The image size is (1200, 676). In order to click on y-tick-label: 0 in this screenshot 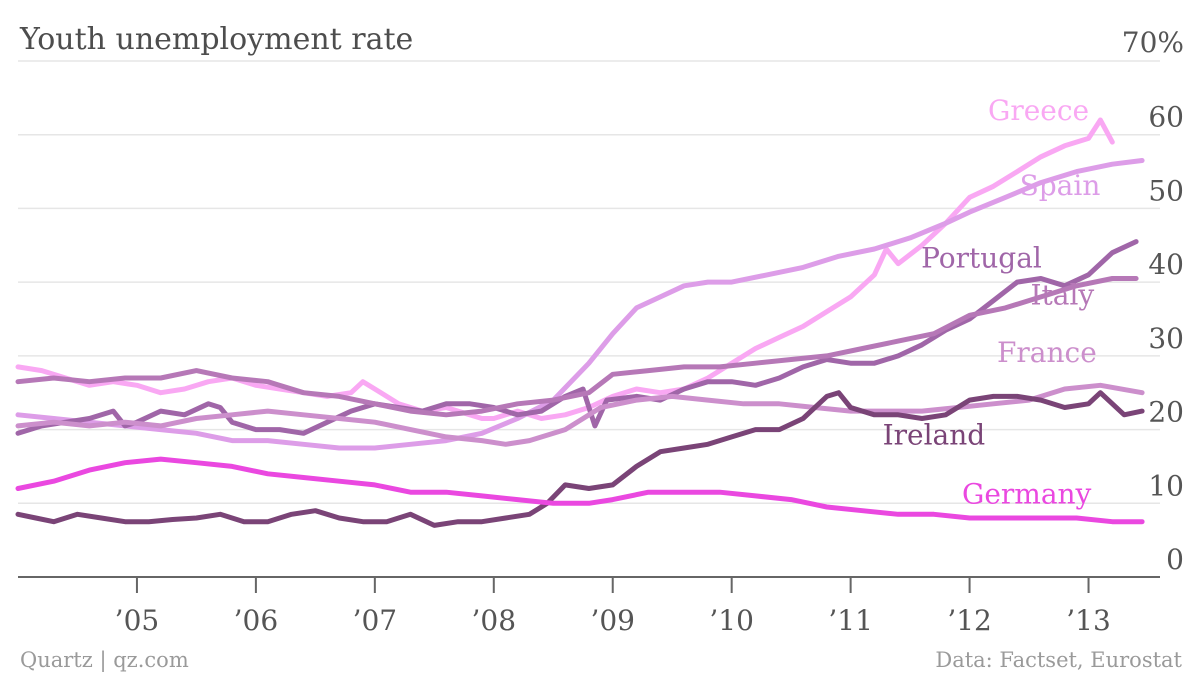, I will do `click(1175, 559)`.